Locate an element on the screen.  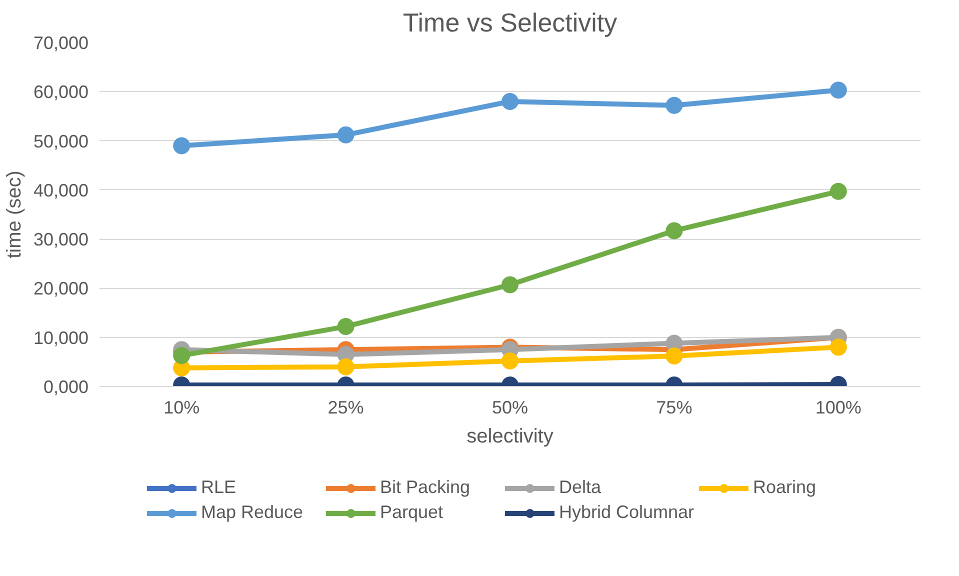
y-tick-label: 10,000 is located at coordinates (61, 338).